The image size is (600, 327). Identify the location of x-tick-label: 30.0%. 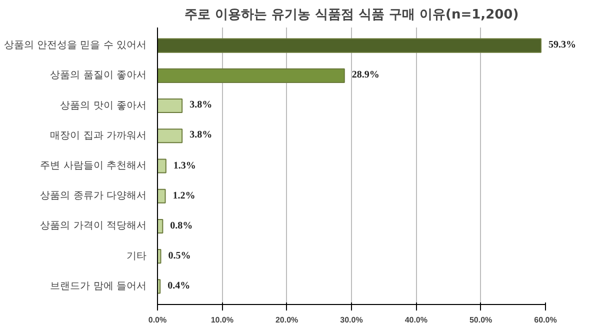
(351, 320).